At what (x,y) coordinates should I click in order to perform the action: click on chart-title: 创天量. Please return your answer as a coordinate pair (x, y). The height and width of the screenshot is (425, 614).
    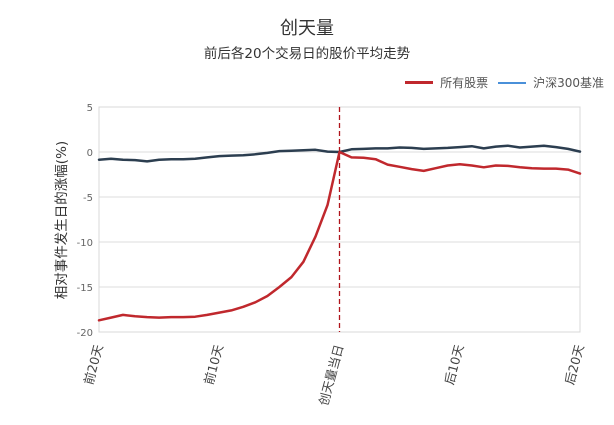
    Looking at the image, I should click on (307, 28).